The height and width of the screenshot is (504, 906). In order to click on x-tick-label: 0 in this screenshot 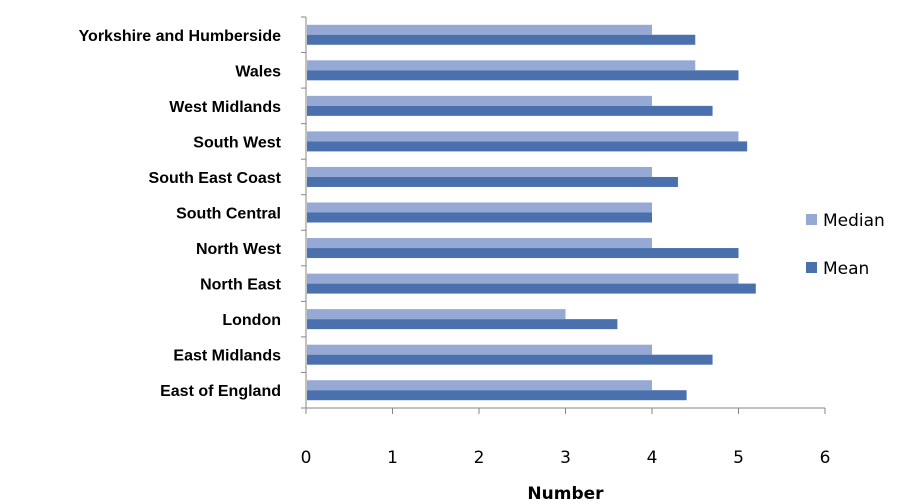, I will do `click(306, 458)`.